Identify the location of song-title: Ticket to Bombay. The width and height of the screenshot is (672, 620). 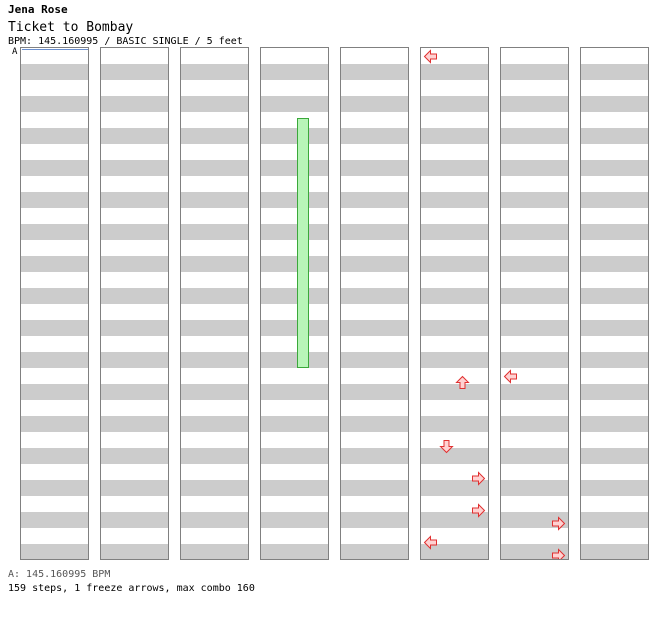
(71, 27).